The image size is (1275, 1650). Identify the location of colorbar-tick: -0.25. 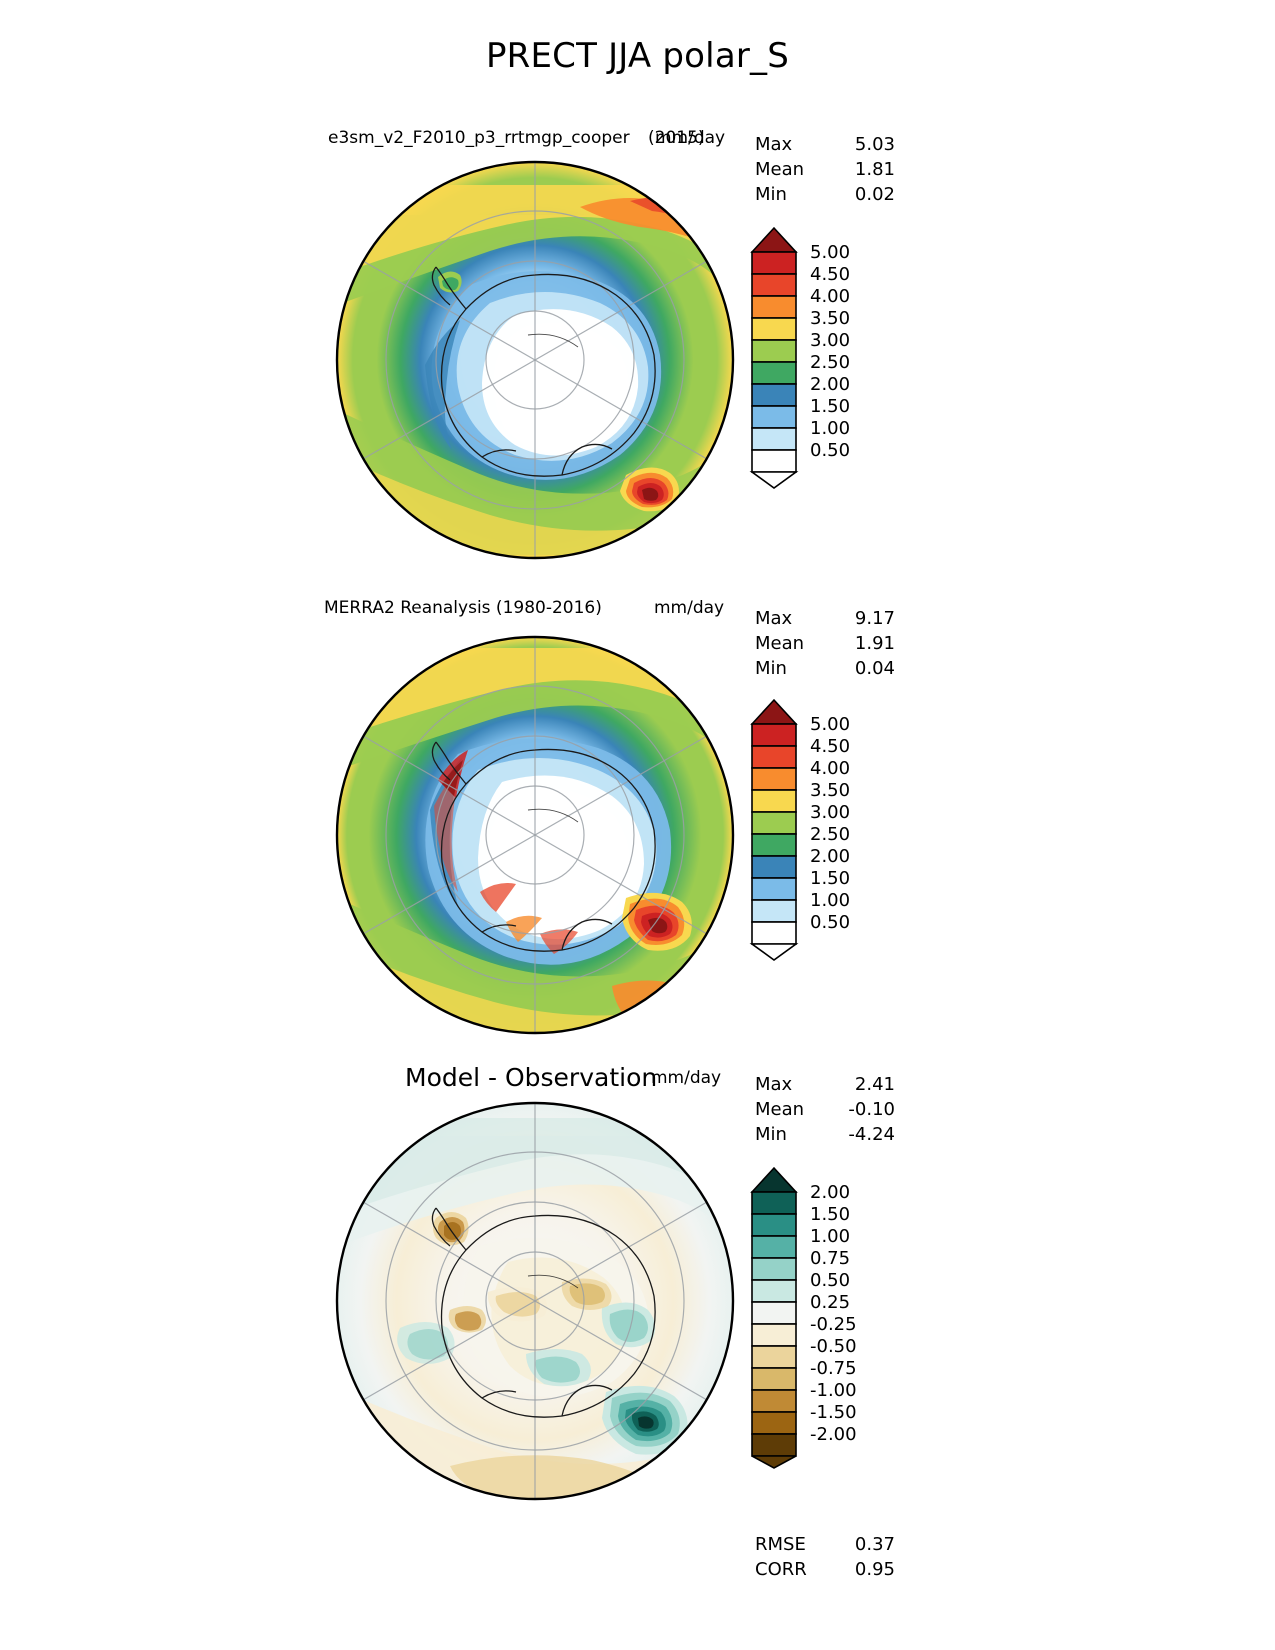
(833, 1324).